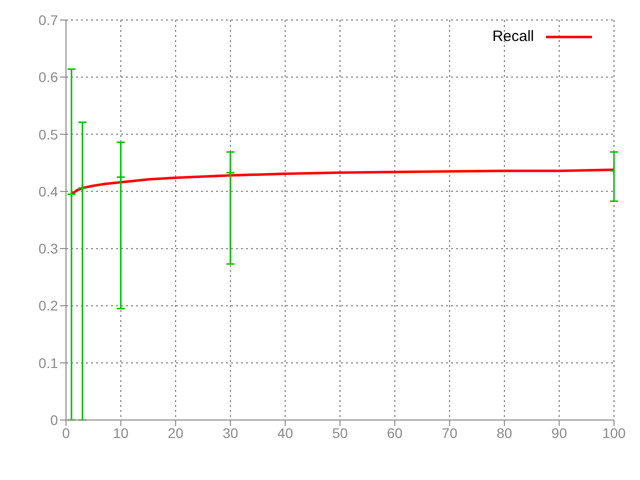  What do you see at coordinates (285, 432) in the screenshot?
I see `x-tick-label: 40` at bounding box center [285, 432].